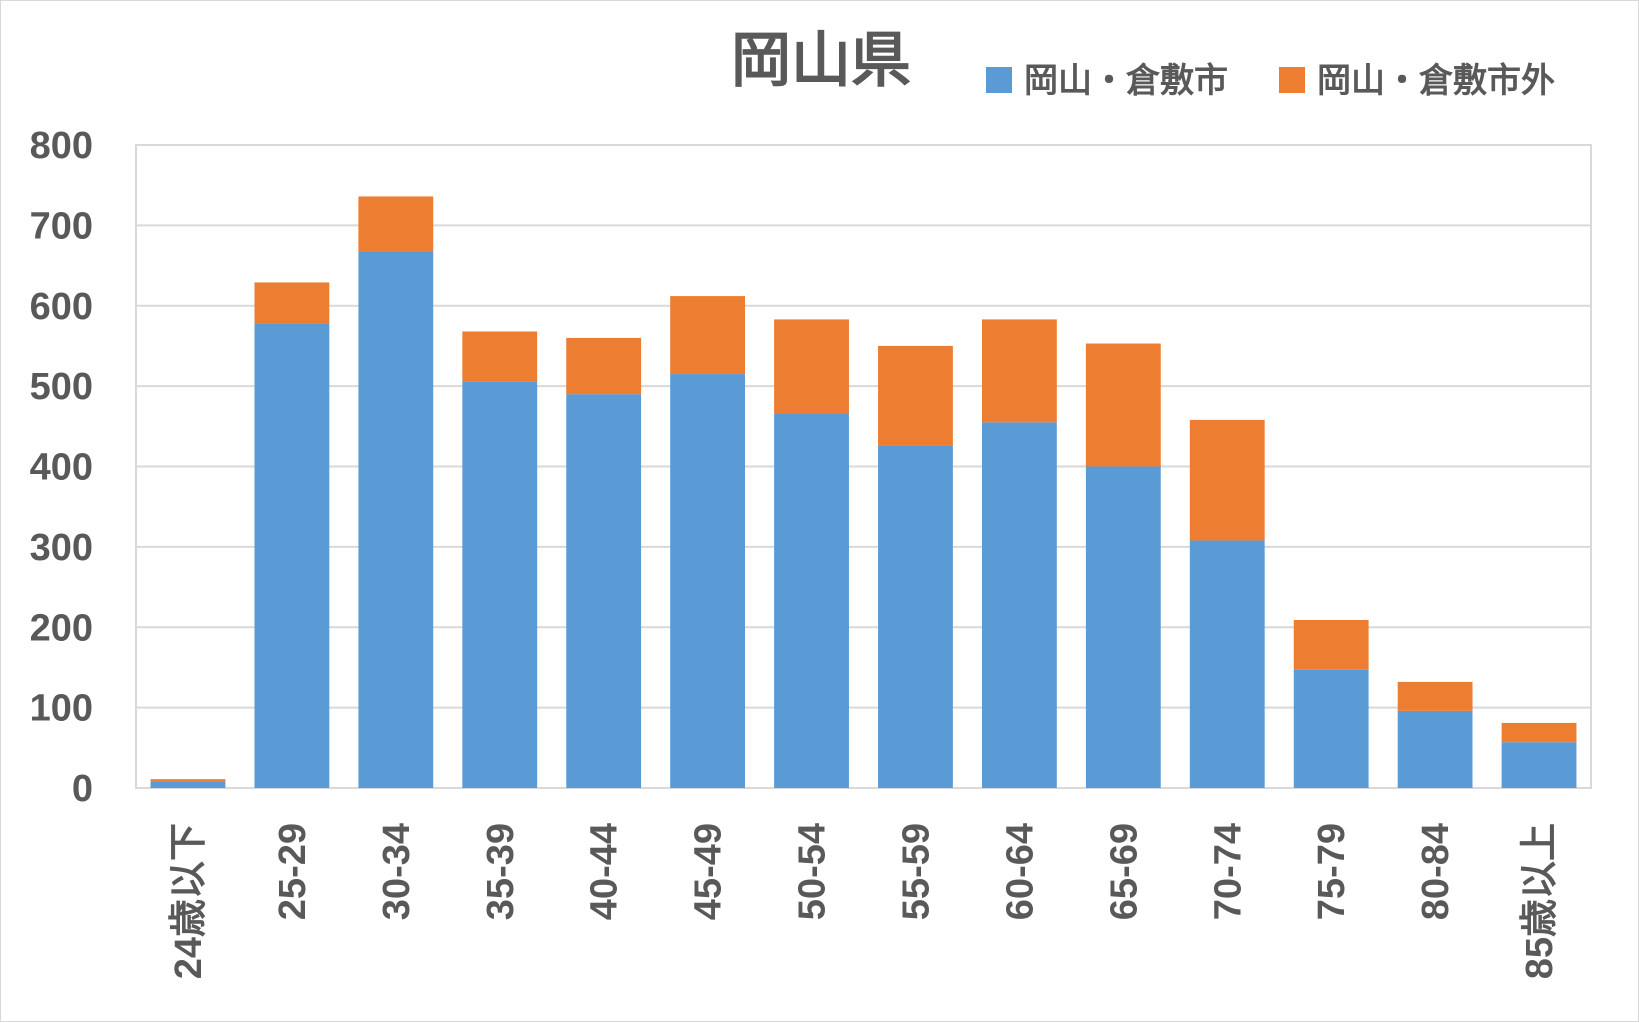  Describe the element at coordinates (61, 548) in the screenshot. I see `y-tick-label: 300` at that location.